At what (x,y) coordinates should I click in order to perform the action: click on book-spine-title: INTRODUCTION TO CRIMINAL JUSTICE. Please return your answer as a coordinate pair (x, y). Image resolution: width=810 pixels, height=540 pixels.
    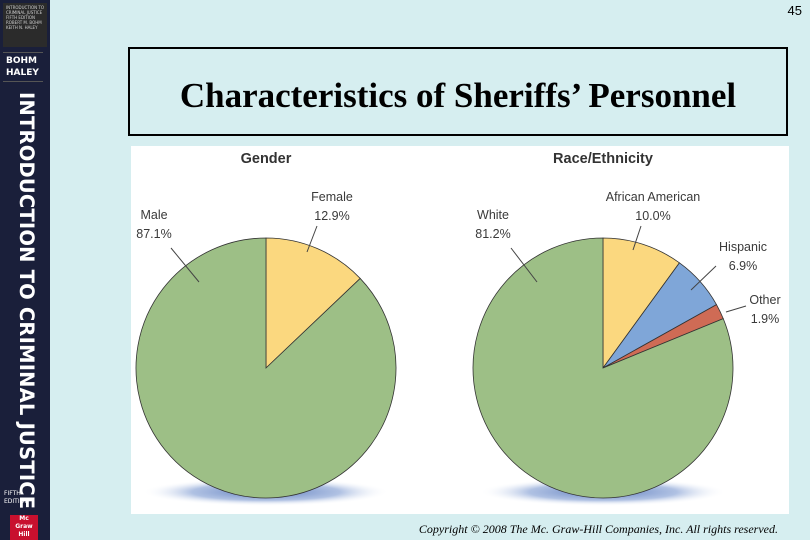
    Looking at the image, I should click on (26, 301).